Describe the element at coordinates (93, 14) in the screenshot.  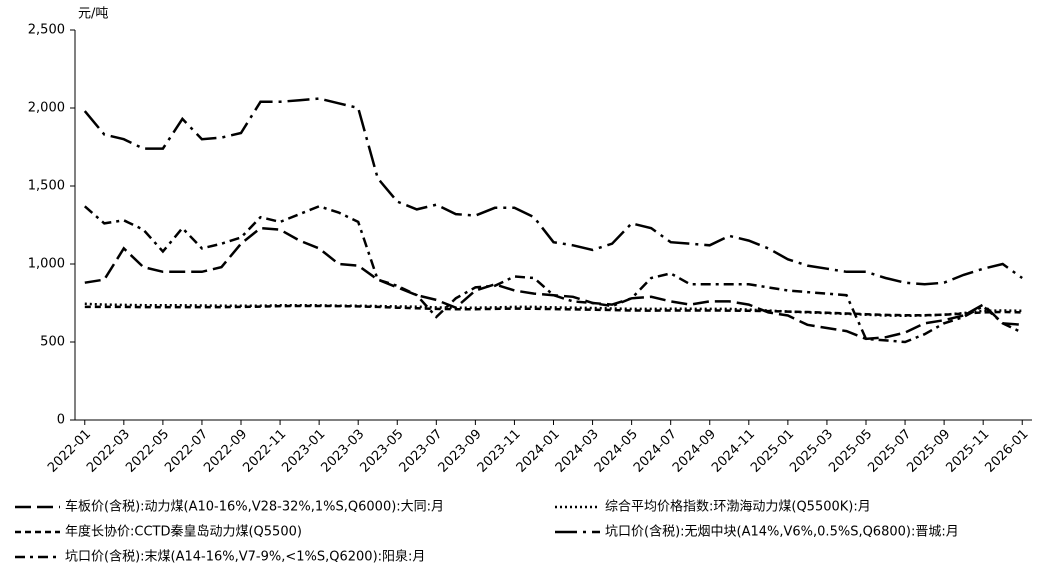
I see `y-axis-label: 元/吨` at that location.